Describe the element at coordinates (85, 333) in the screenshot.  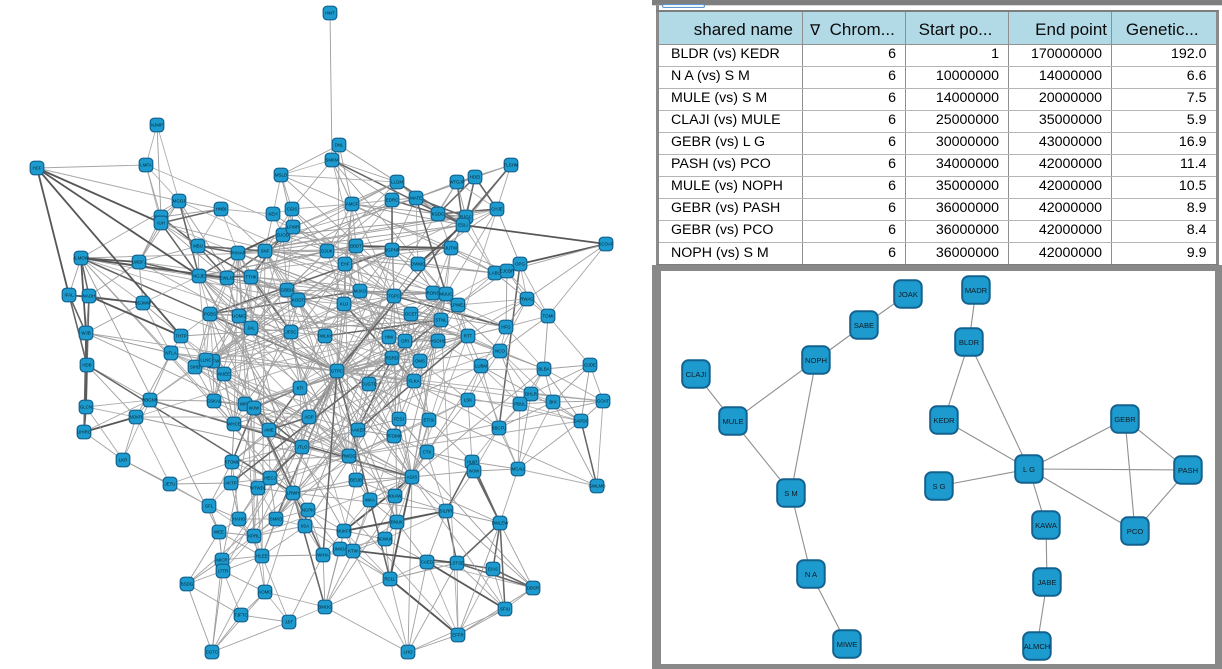
I see `svg-text: WJB` at that location.